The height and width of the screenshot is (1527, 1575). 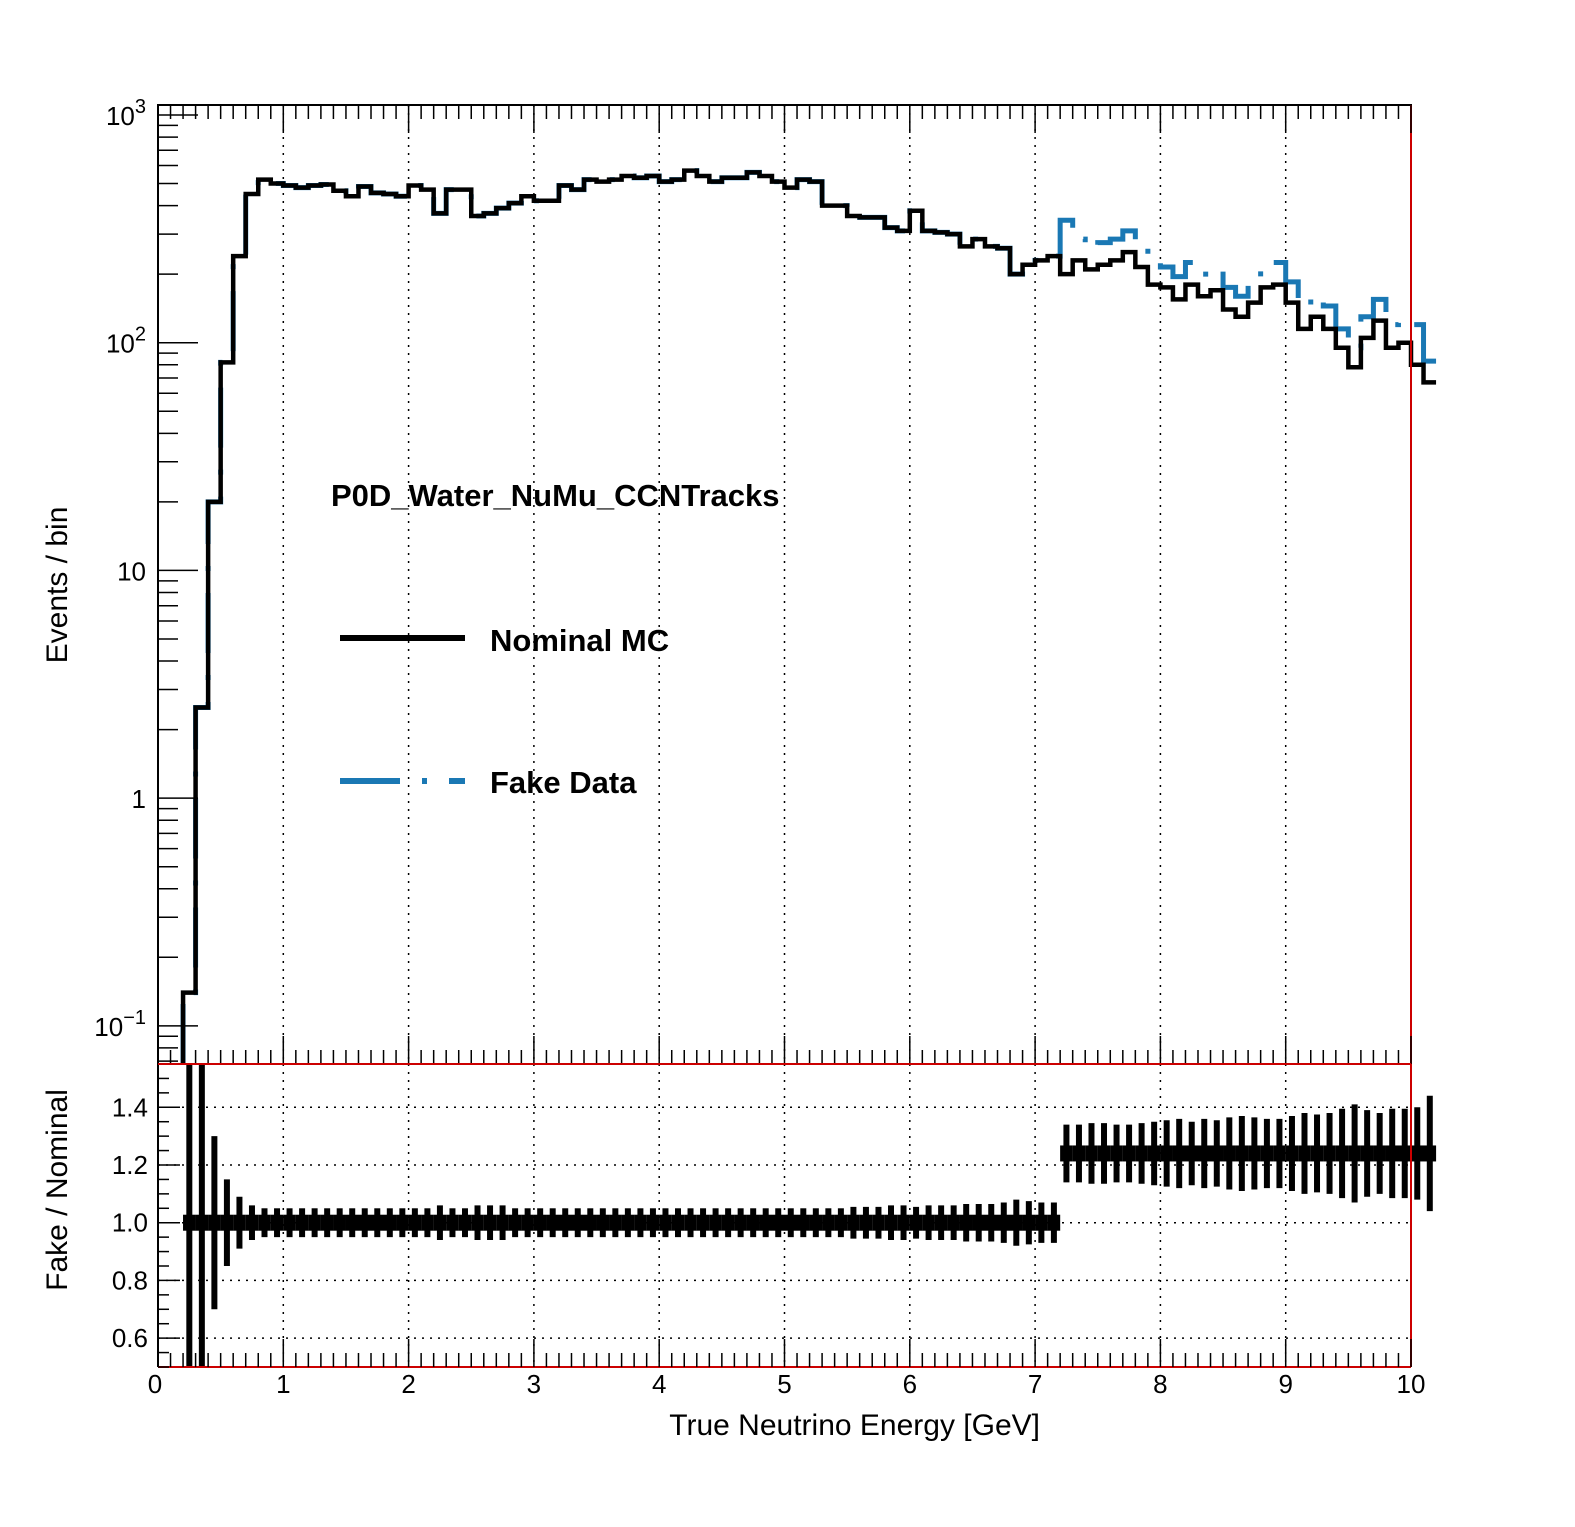 What do you see at coordinates (1285, 1384) in the screenshot?
I see `x-tick-label-9: 9` at bounding box center [1285, 1384].